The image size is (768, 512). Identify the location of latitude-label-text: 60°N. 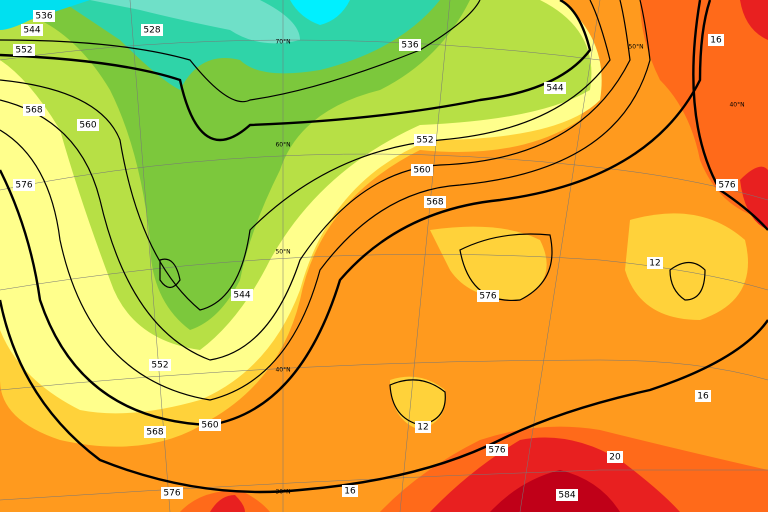
(282, 145).